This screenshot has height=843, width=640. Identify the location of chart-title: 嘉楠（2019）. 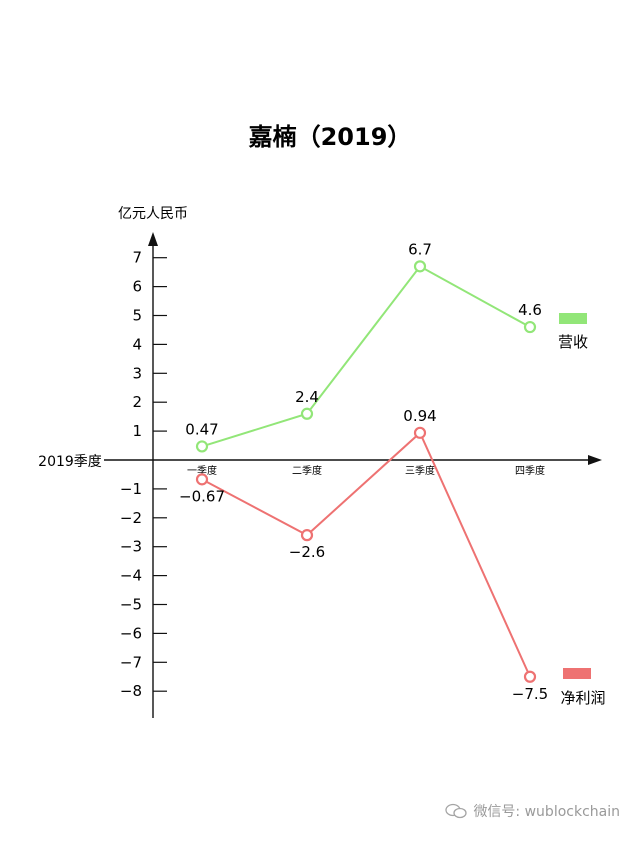
(330, 137).